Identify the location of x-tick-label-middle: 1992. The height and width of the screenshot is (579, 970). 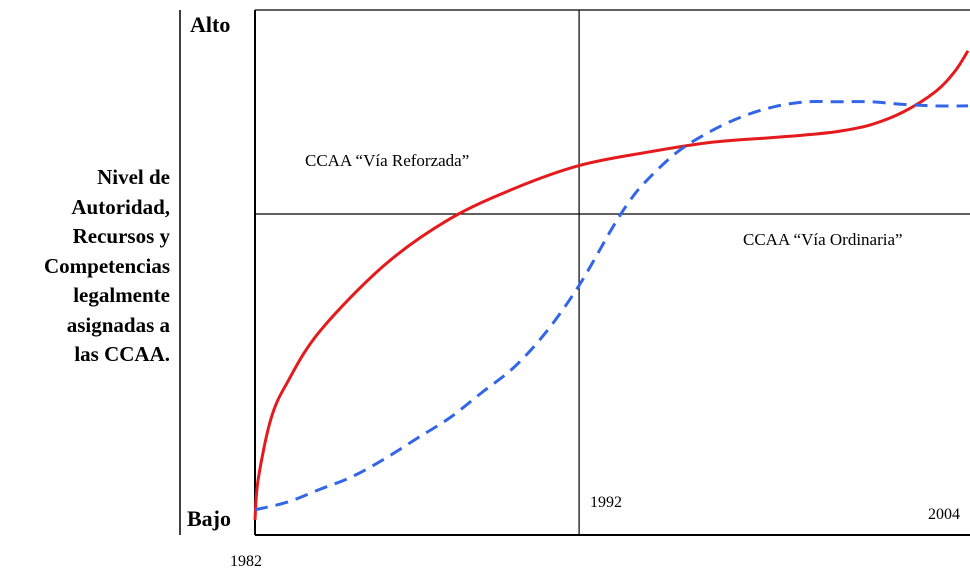
(606, 502).